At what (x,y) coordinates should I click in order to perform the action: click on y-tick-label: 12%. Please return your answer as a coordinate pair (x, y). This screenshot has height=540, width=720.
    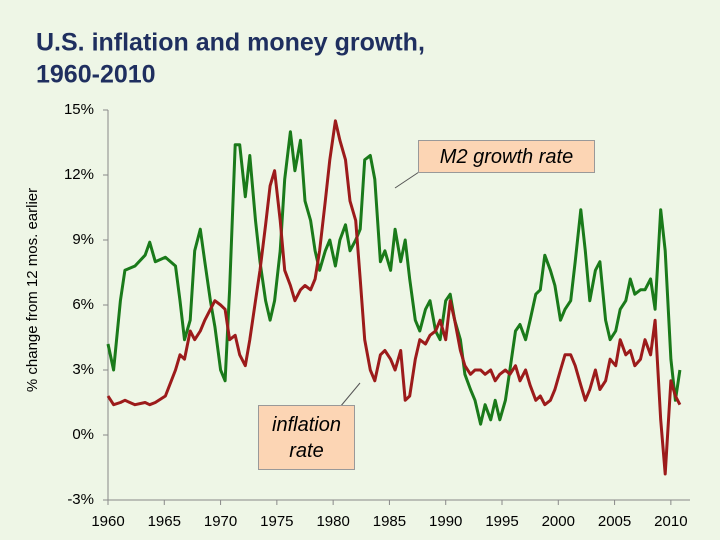
    Looking at the image, I should click on (79, 174).